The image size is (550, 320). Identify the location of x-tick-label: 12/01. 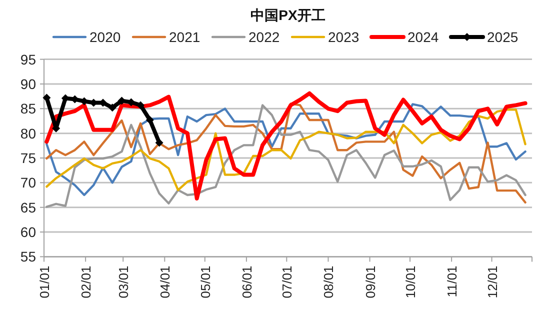
(492, 282).